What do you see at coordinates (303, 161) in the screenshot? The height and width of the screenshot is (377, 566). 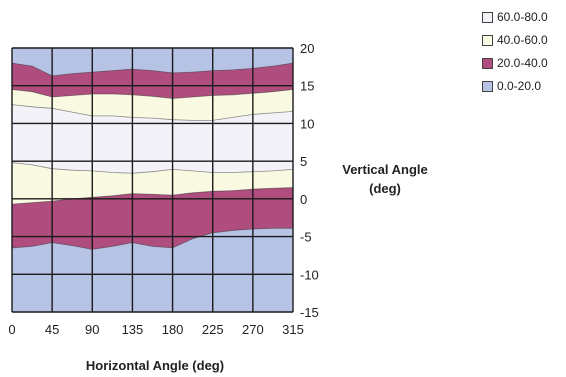 I see `y-tick-label: 5` at bounding box center [303, 161].